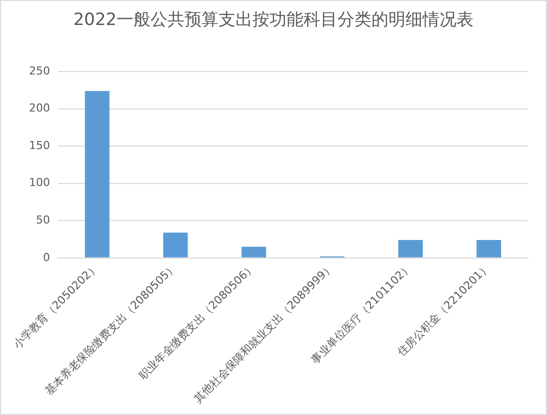 The width and height of the screenshot is (547, 415). What do you see at coordinates (39, 183) in the screenshot?
I see `y-tick-label: 100` at bounding box center [39, 183].